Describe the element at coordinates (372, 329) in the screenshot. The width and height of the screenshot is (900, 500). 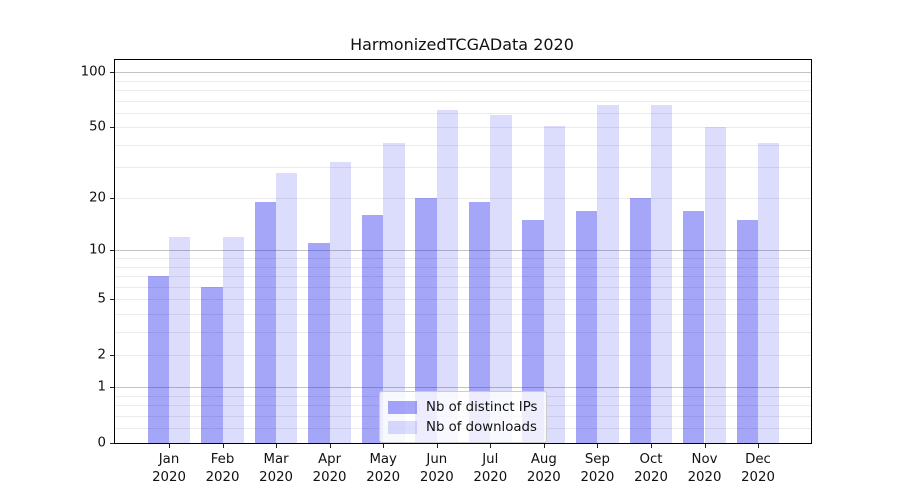
I see `bar-ips-may` at that location.